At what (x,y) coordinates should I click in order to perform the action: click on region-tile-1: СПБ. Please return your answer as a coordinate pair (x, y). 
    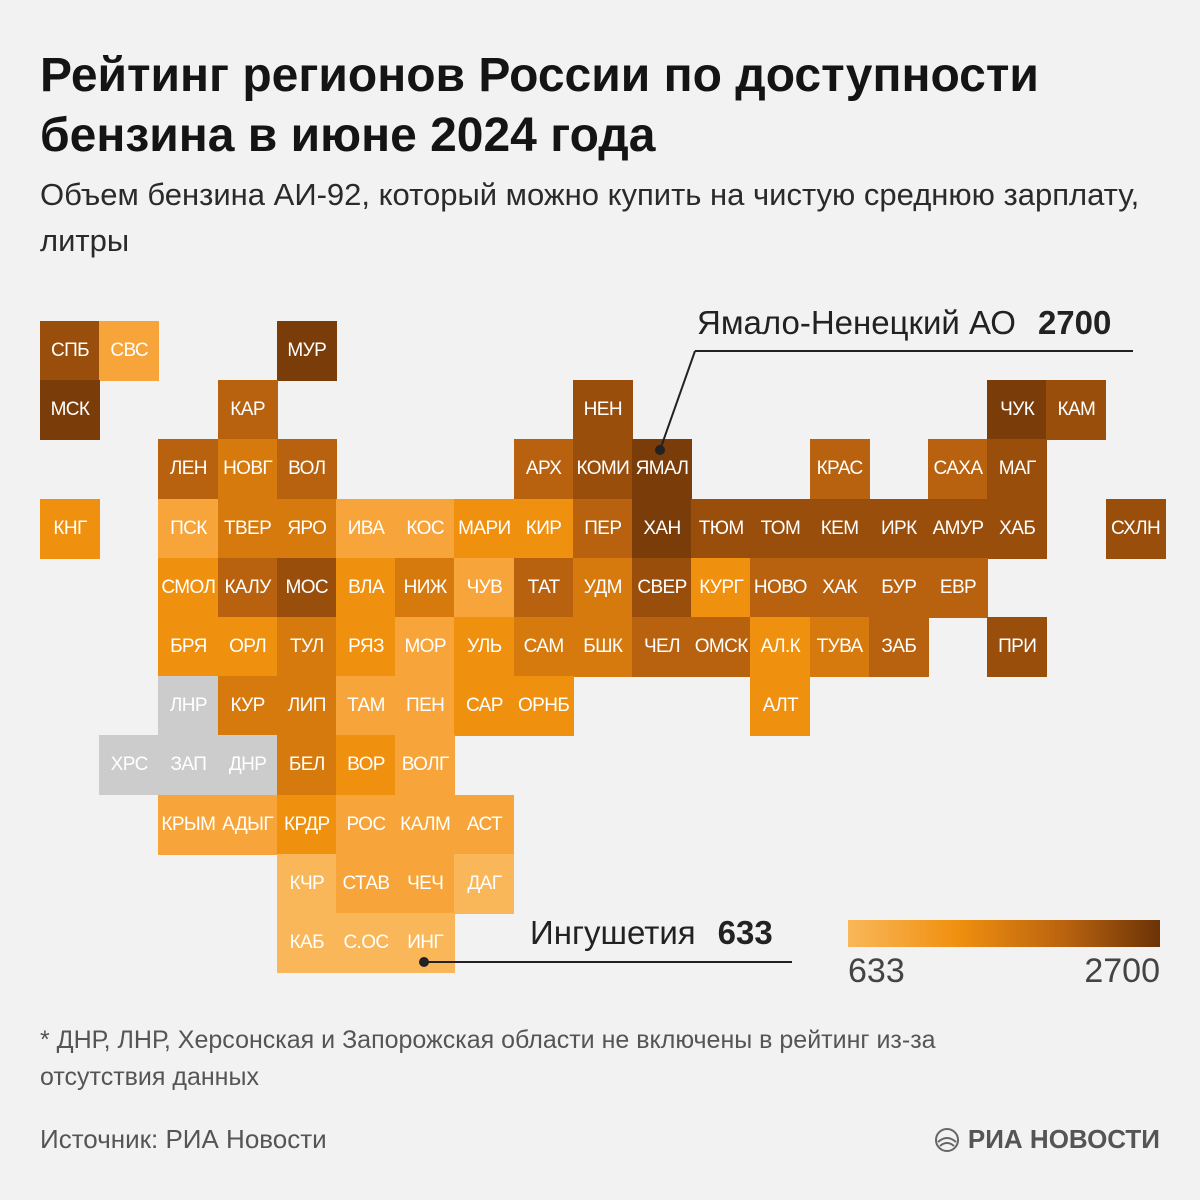
    Looking at the image, I should click on (70, 351).